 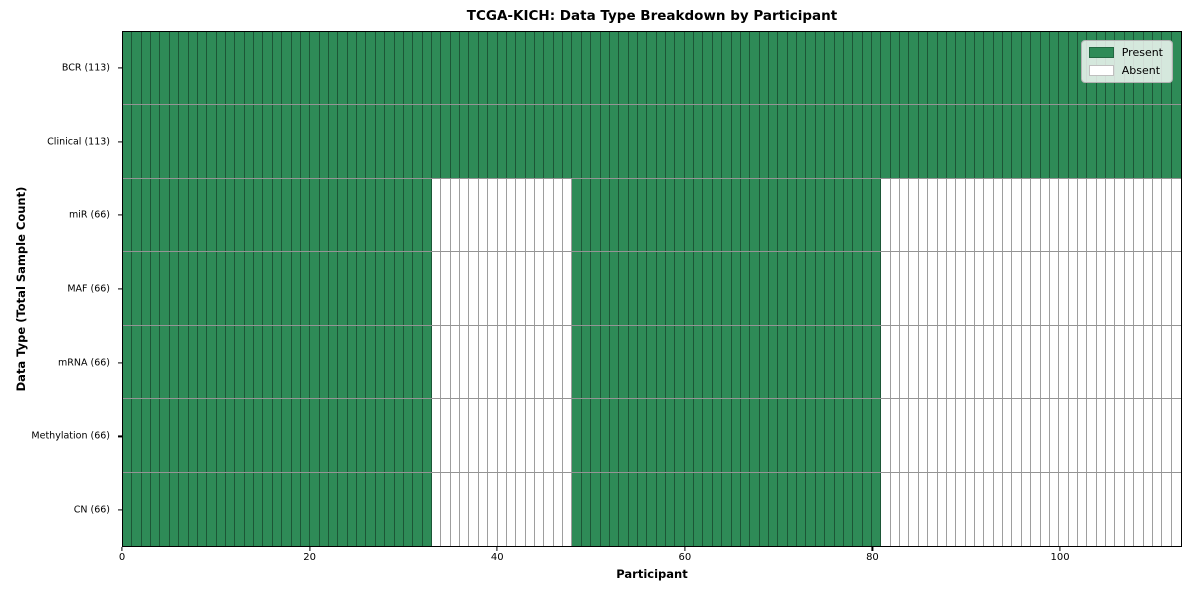 What do you see at coordinates (88, 289) in the screenshot?
I see `y-tick-label: MAF (66)` at bounding box center [88, 289].